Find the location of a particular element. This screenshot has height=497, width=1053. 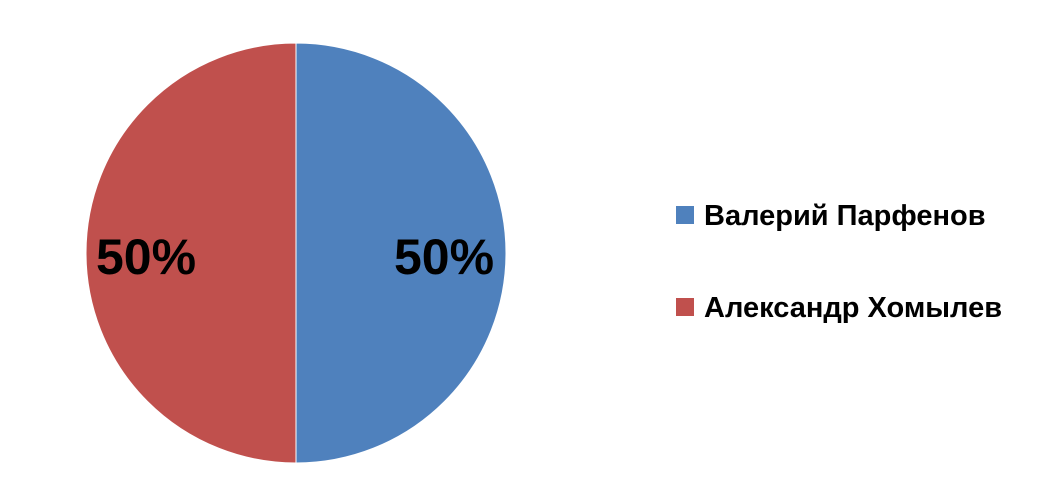

data-label-1: 50% is located at coordinates (444, 257).